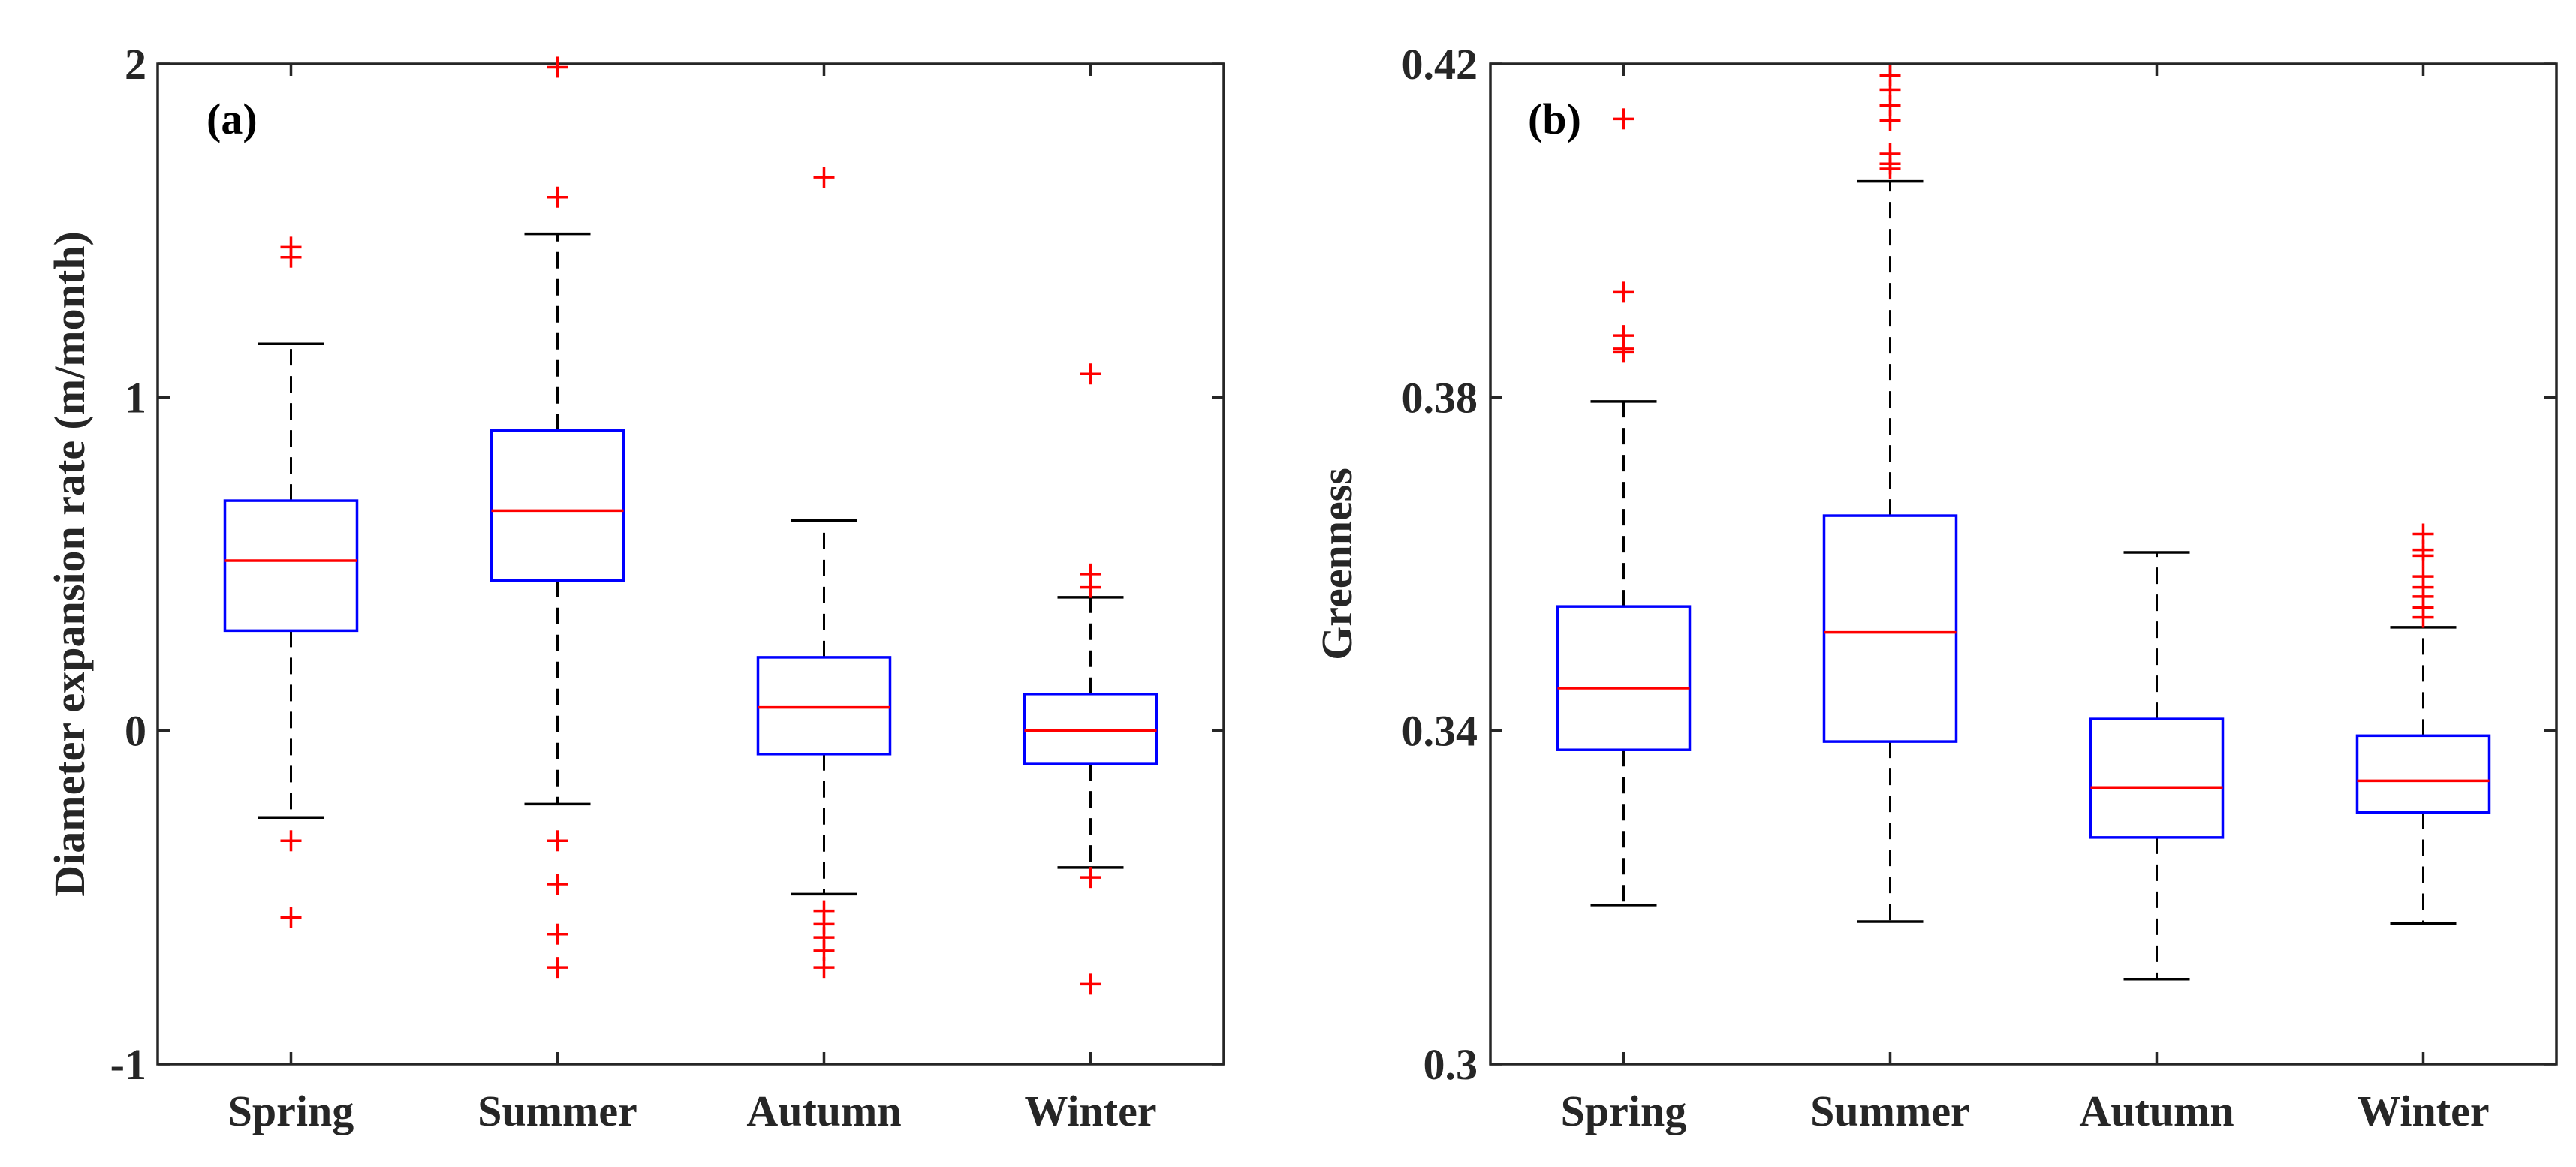 Image resolution: width=2576 pixels, height=1167 pixels. What do you see at coordinates (1554, 119) in the screenshot?
I see `panel-label: (b)` at bounding box center [1554, 119].